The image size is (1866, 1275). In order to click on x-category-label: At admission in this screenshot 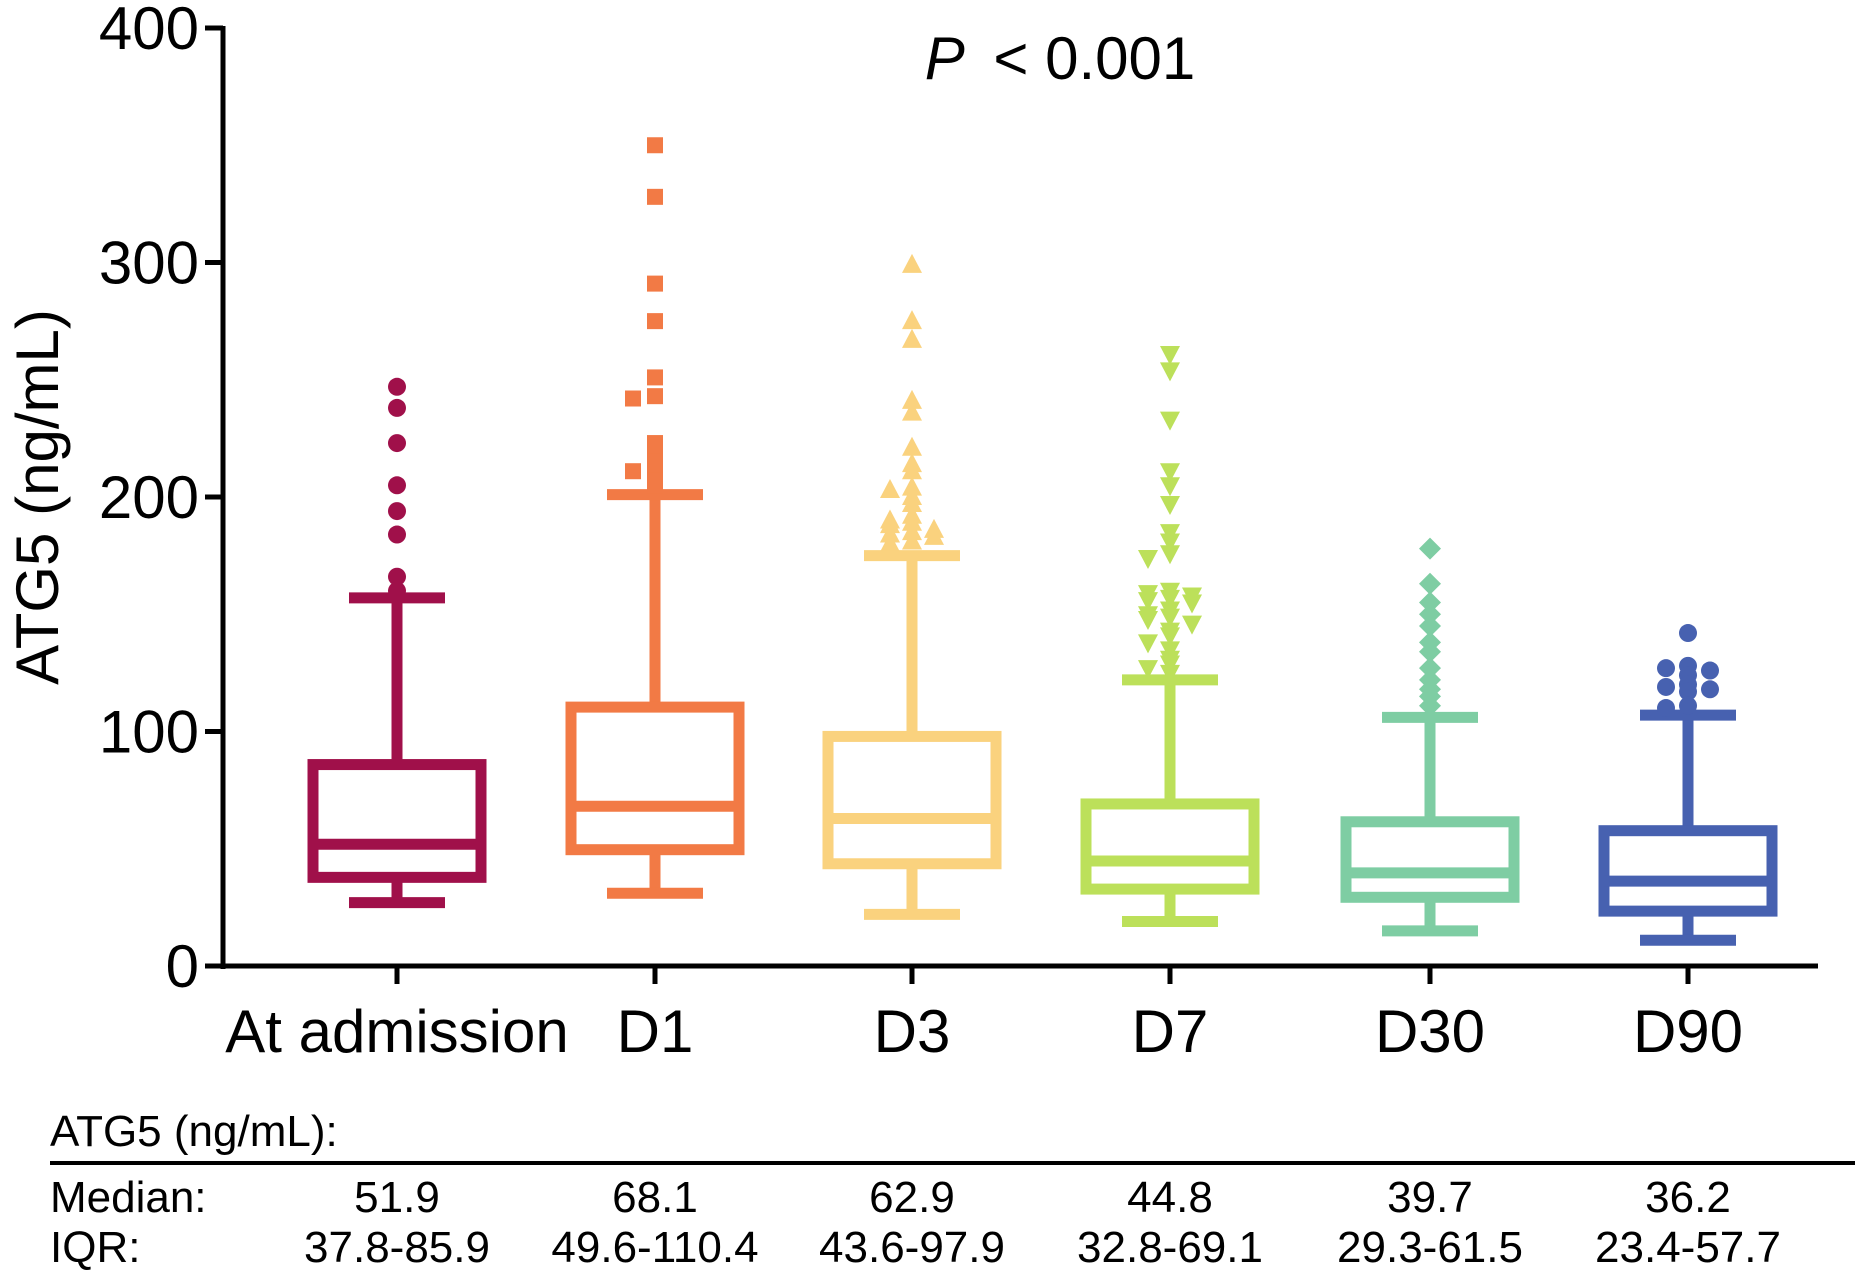, I will do `click(396, 1031)`.